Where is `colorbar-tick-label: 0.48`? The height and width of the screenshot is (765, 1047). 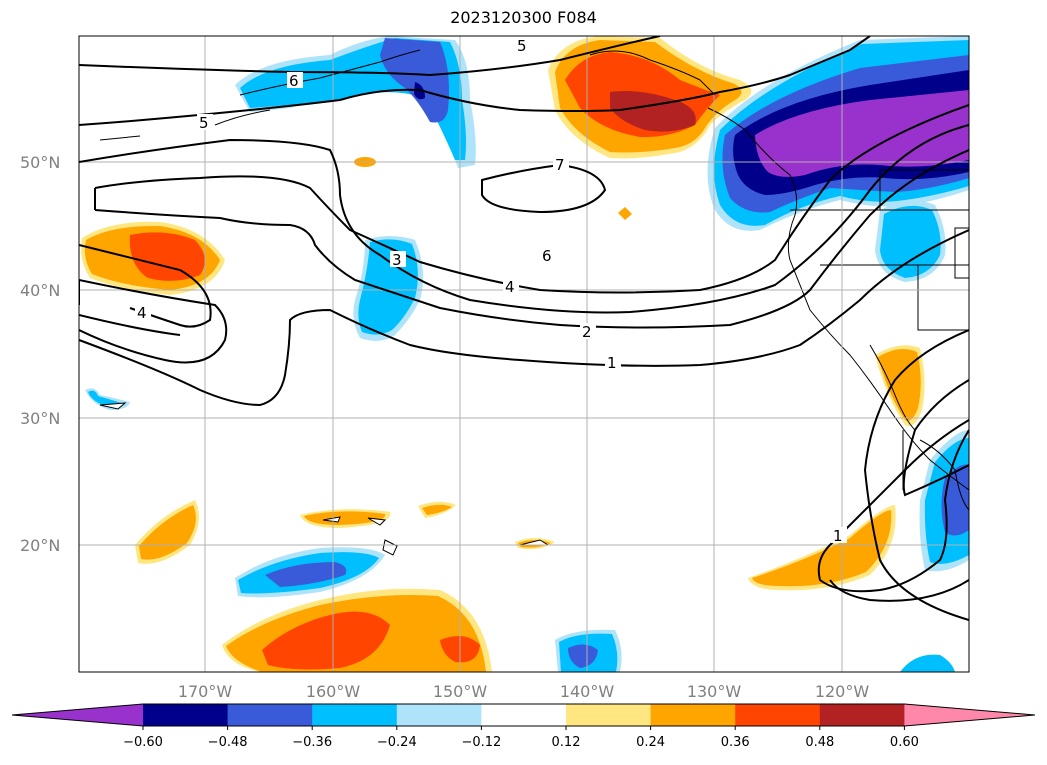
colorbar-tick-label: 0.48 is located at coordinates (819, 742).